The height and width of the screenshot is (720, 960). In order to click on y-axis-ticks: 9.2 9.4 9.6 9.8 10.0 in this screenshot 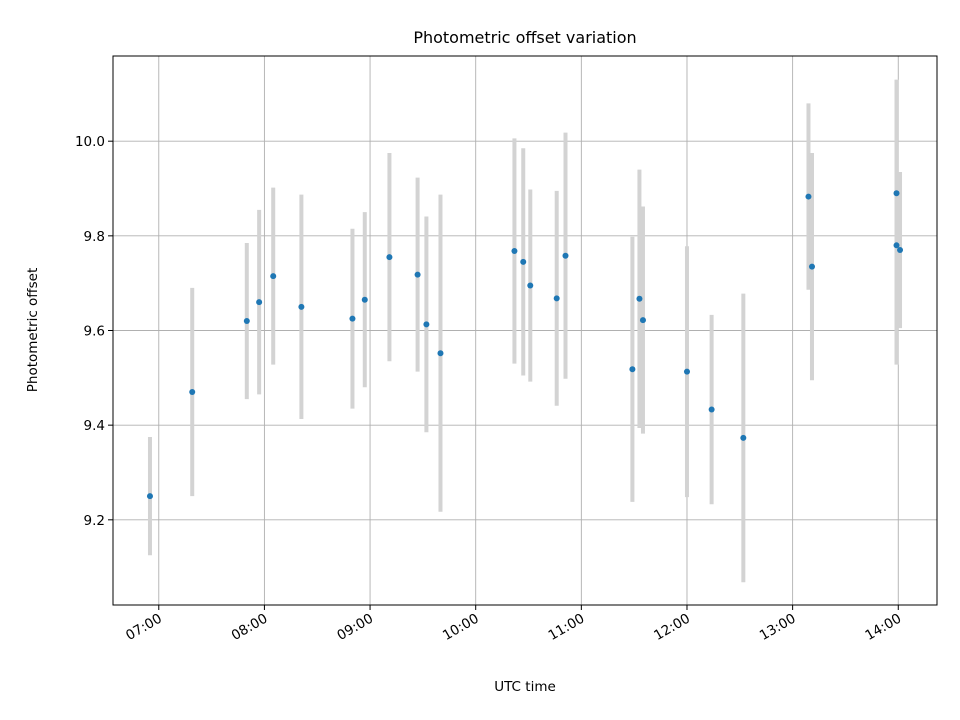, I will do `click(94, 331)`.